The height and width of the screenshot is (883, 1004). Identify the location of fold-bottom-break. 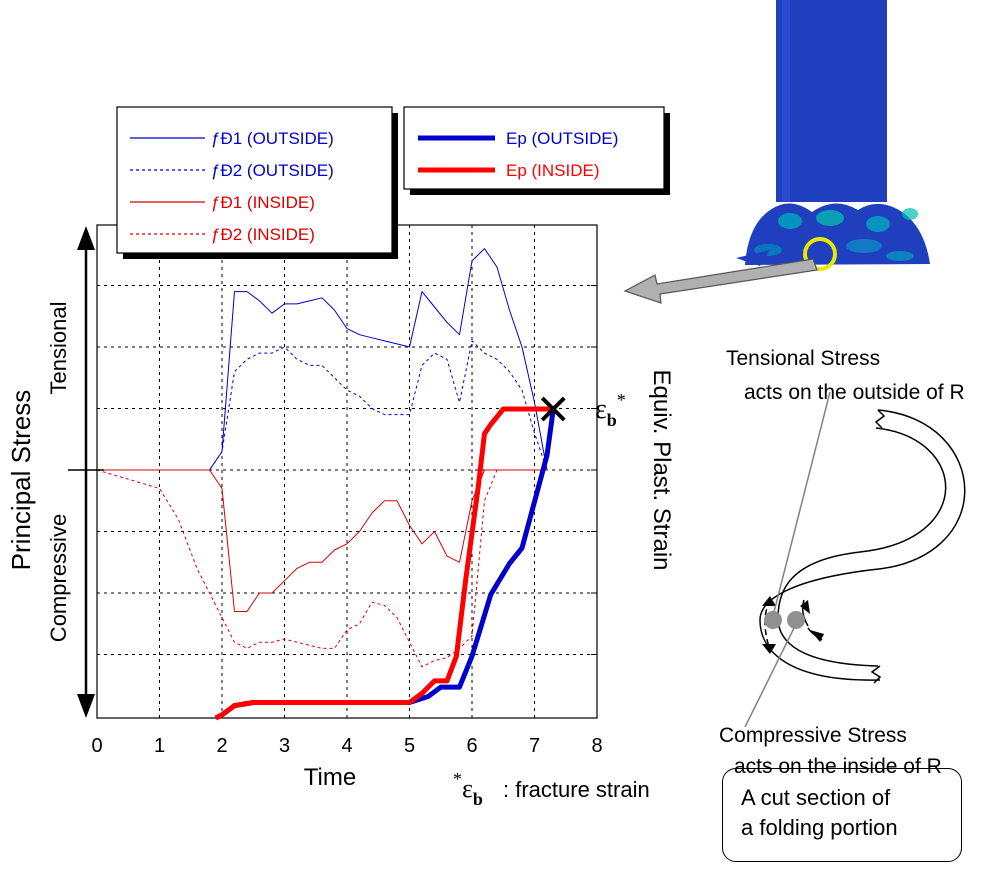
(876, 674).